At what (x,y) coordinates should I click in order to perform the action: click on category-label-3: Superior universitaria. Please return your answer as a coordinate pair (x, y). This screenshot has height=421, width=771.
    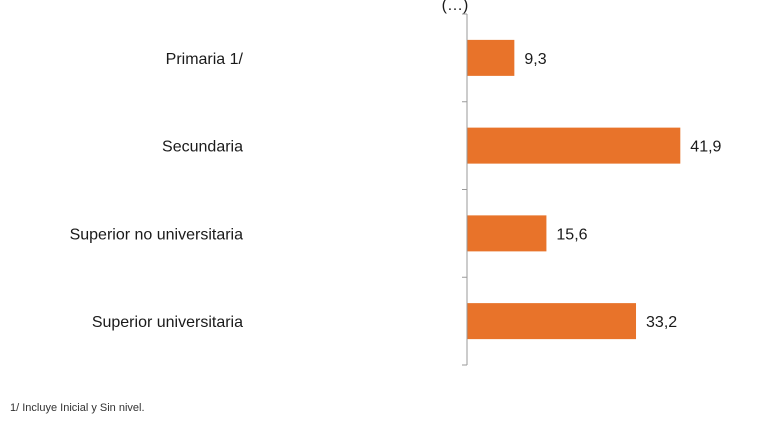
    Looking at the image, I should click on (167, 322).